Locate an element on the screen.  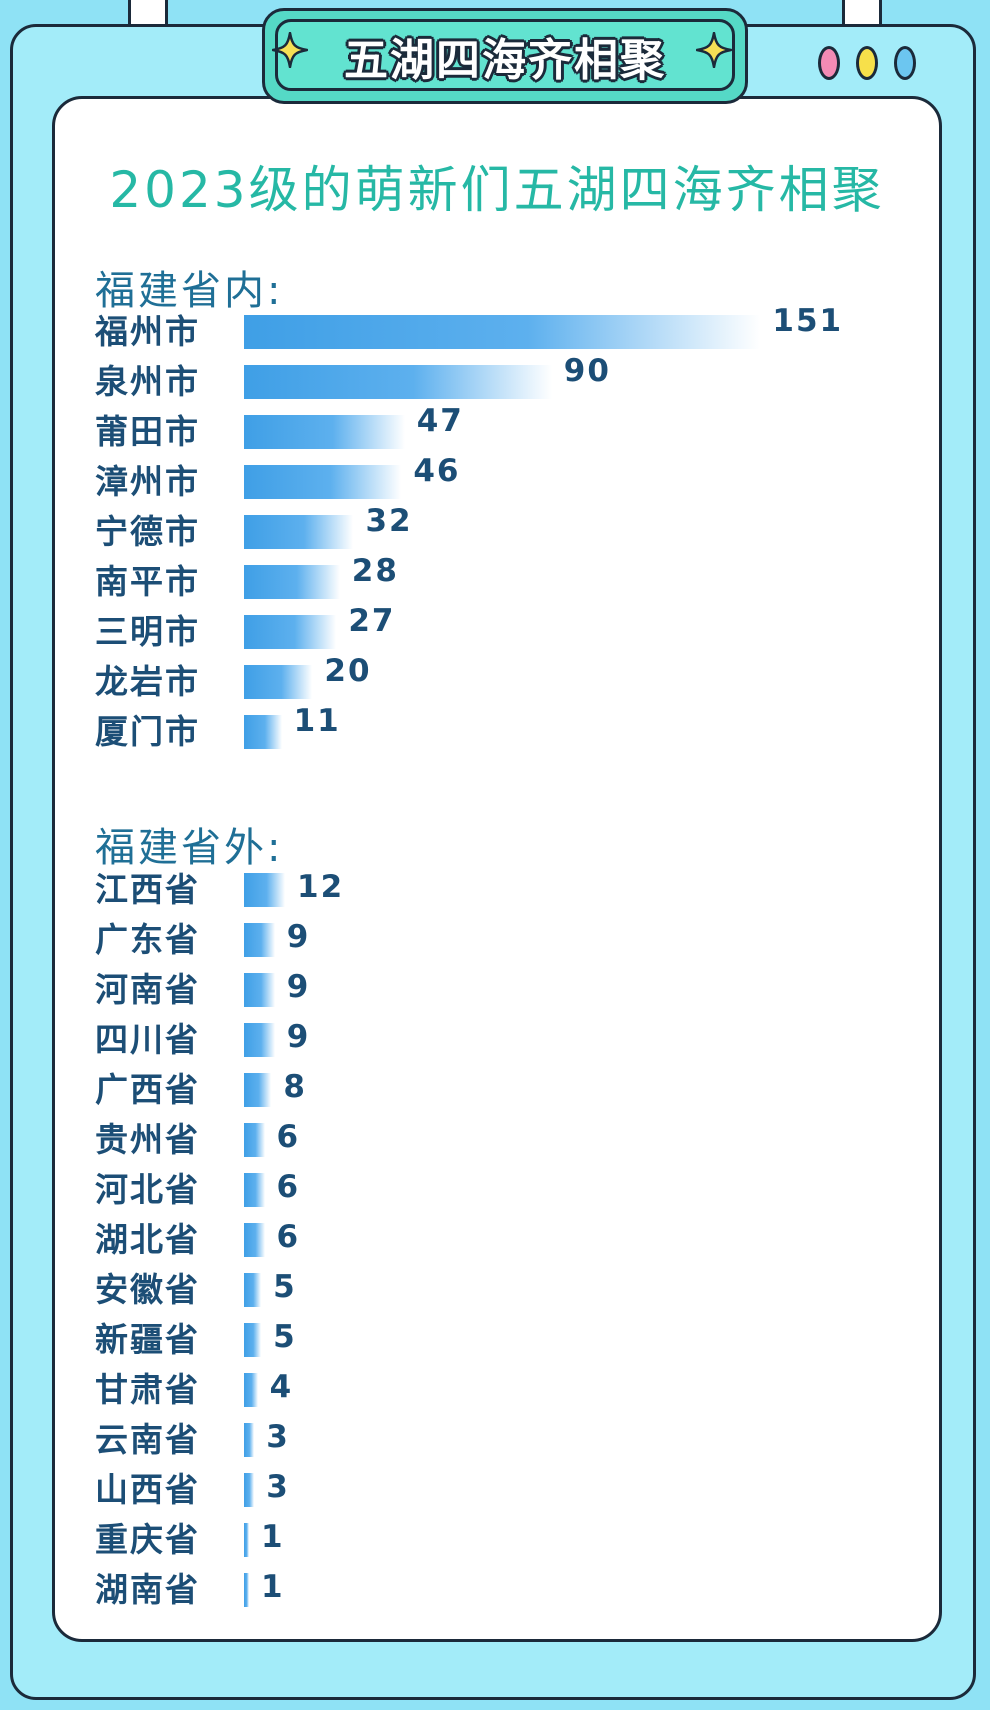
banner-title: 五湖四海齐相聚 is located at coordinates (505, 60).